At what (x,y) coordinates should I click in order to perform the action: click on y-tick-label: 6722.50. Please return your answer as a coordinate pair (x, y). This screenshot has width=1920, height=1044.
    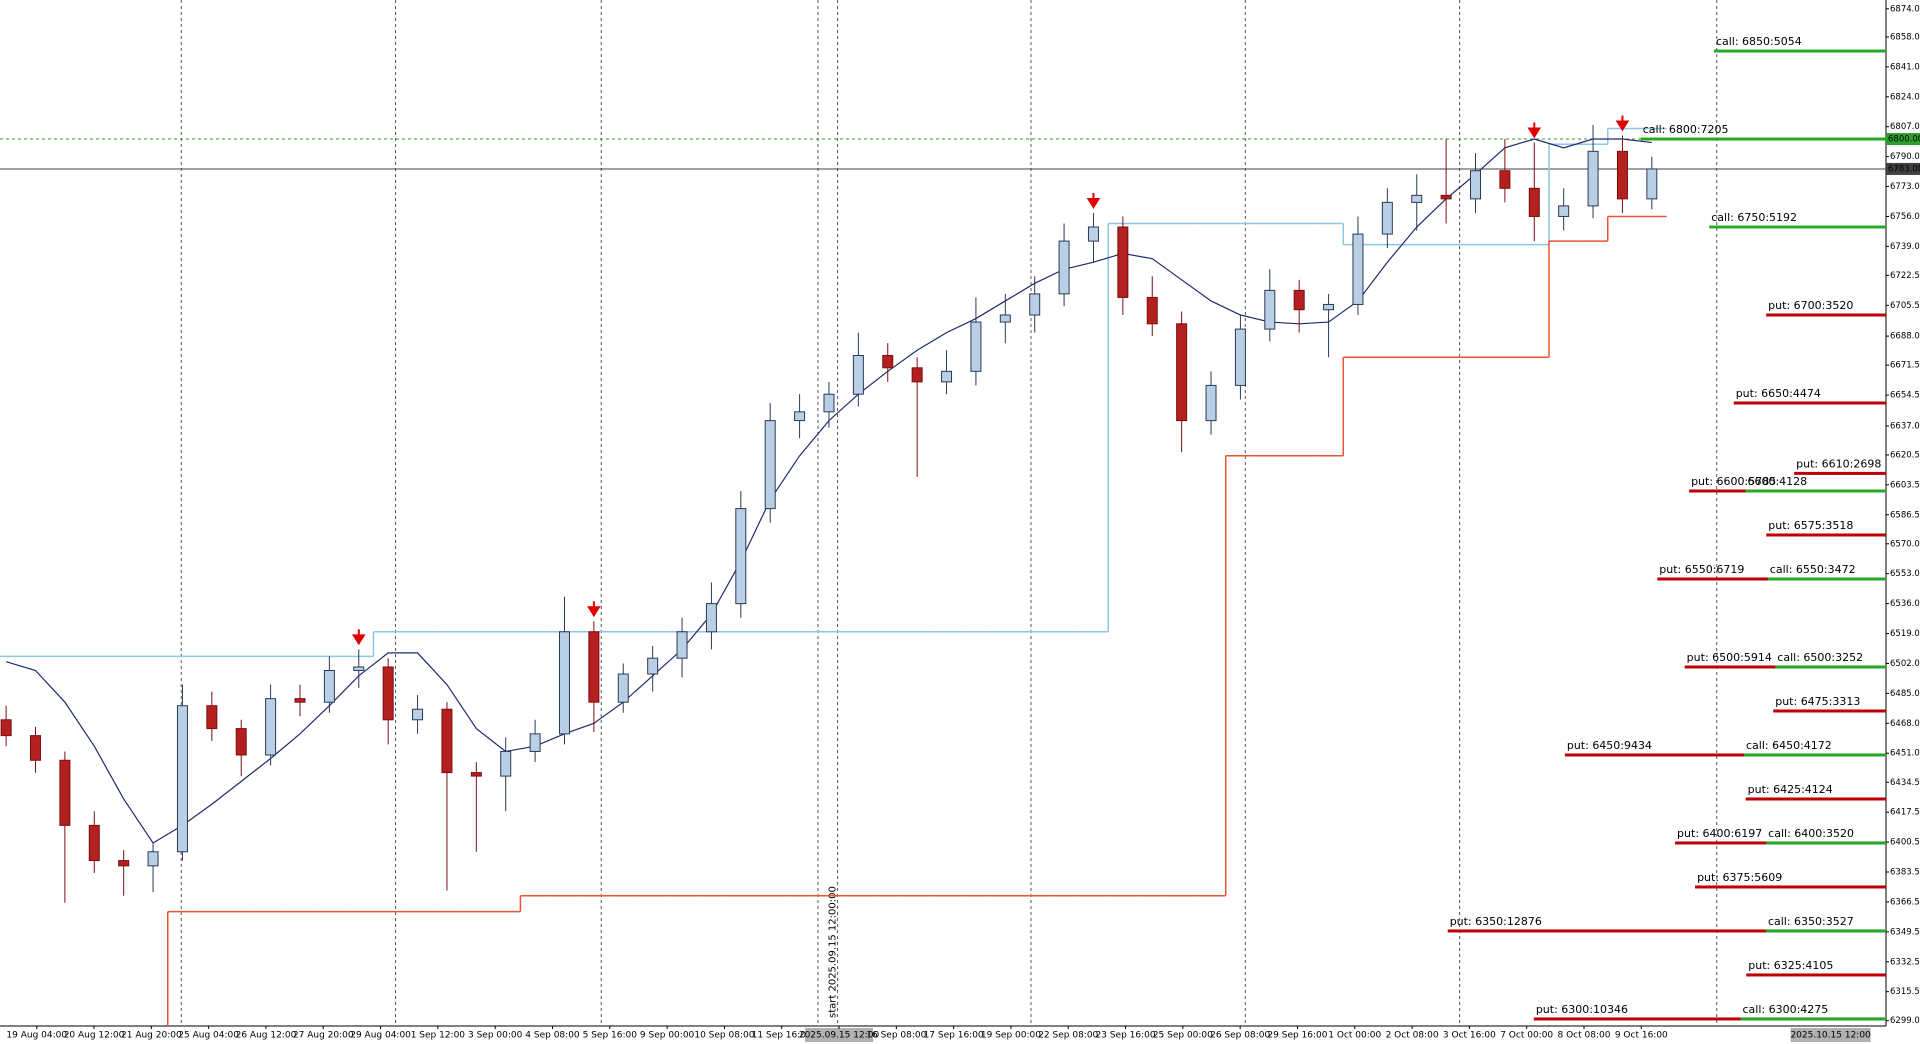
    Looking at the image, I should click on (1905, 276).